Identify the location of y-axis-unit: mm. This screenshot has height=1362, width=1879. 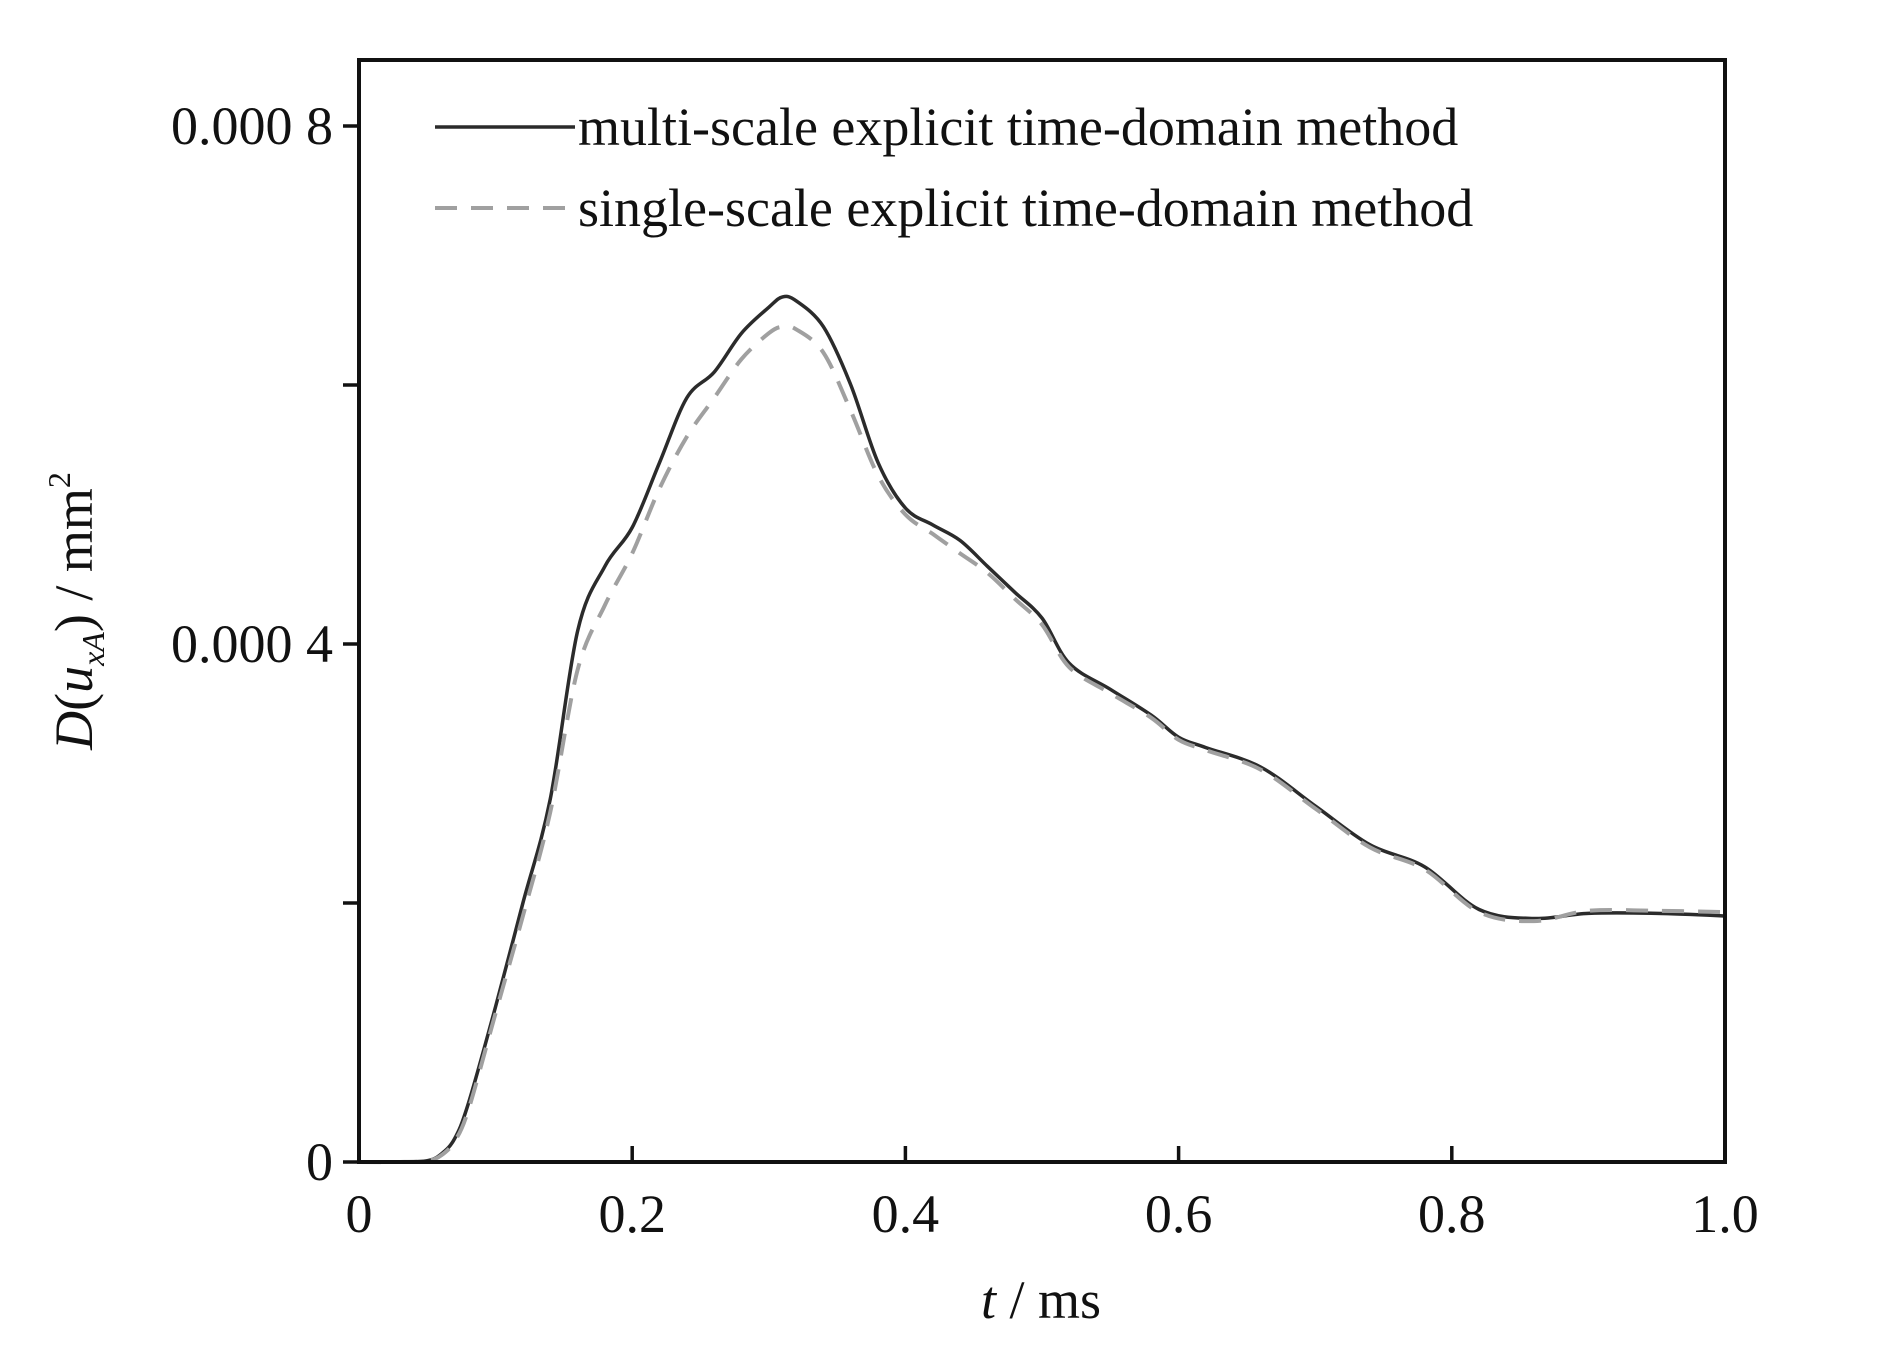
(74, 530).